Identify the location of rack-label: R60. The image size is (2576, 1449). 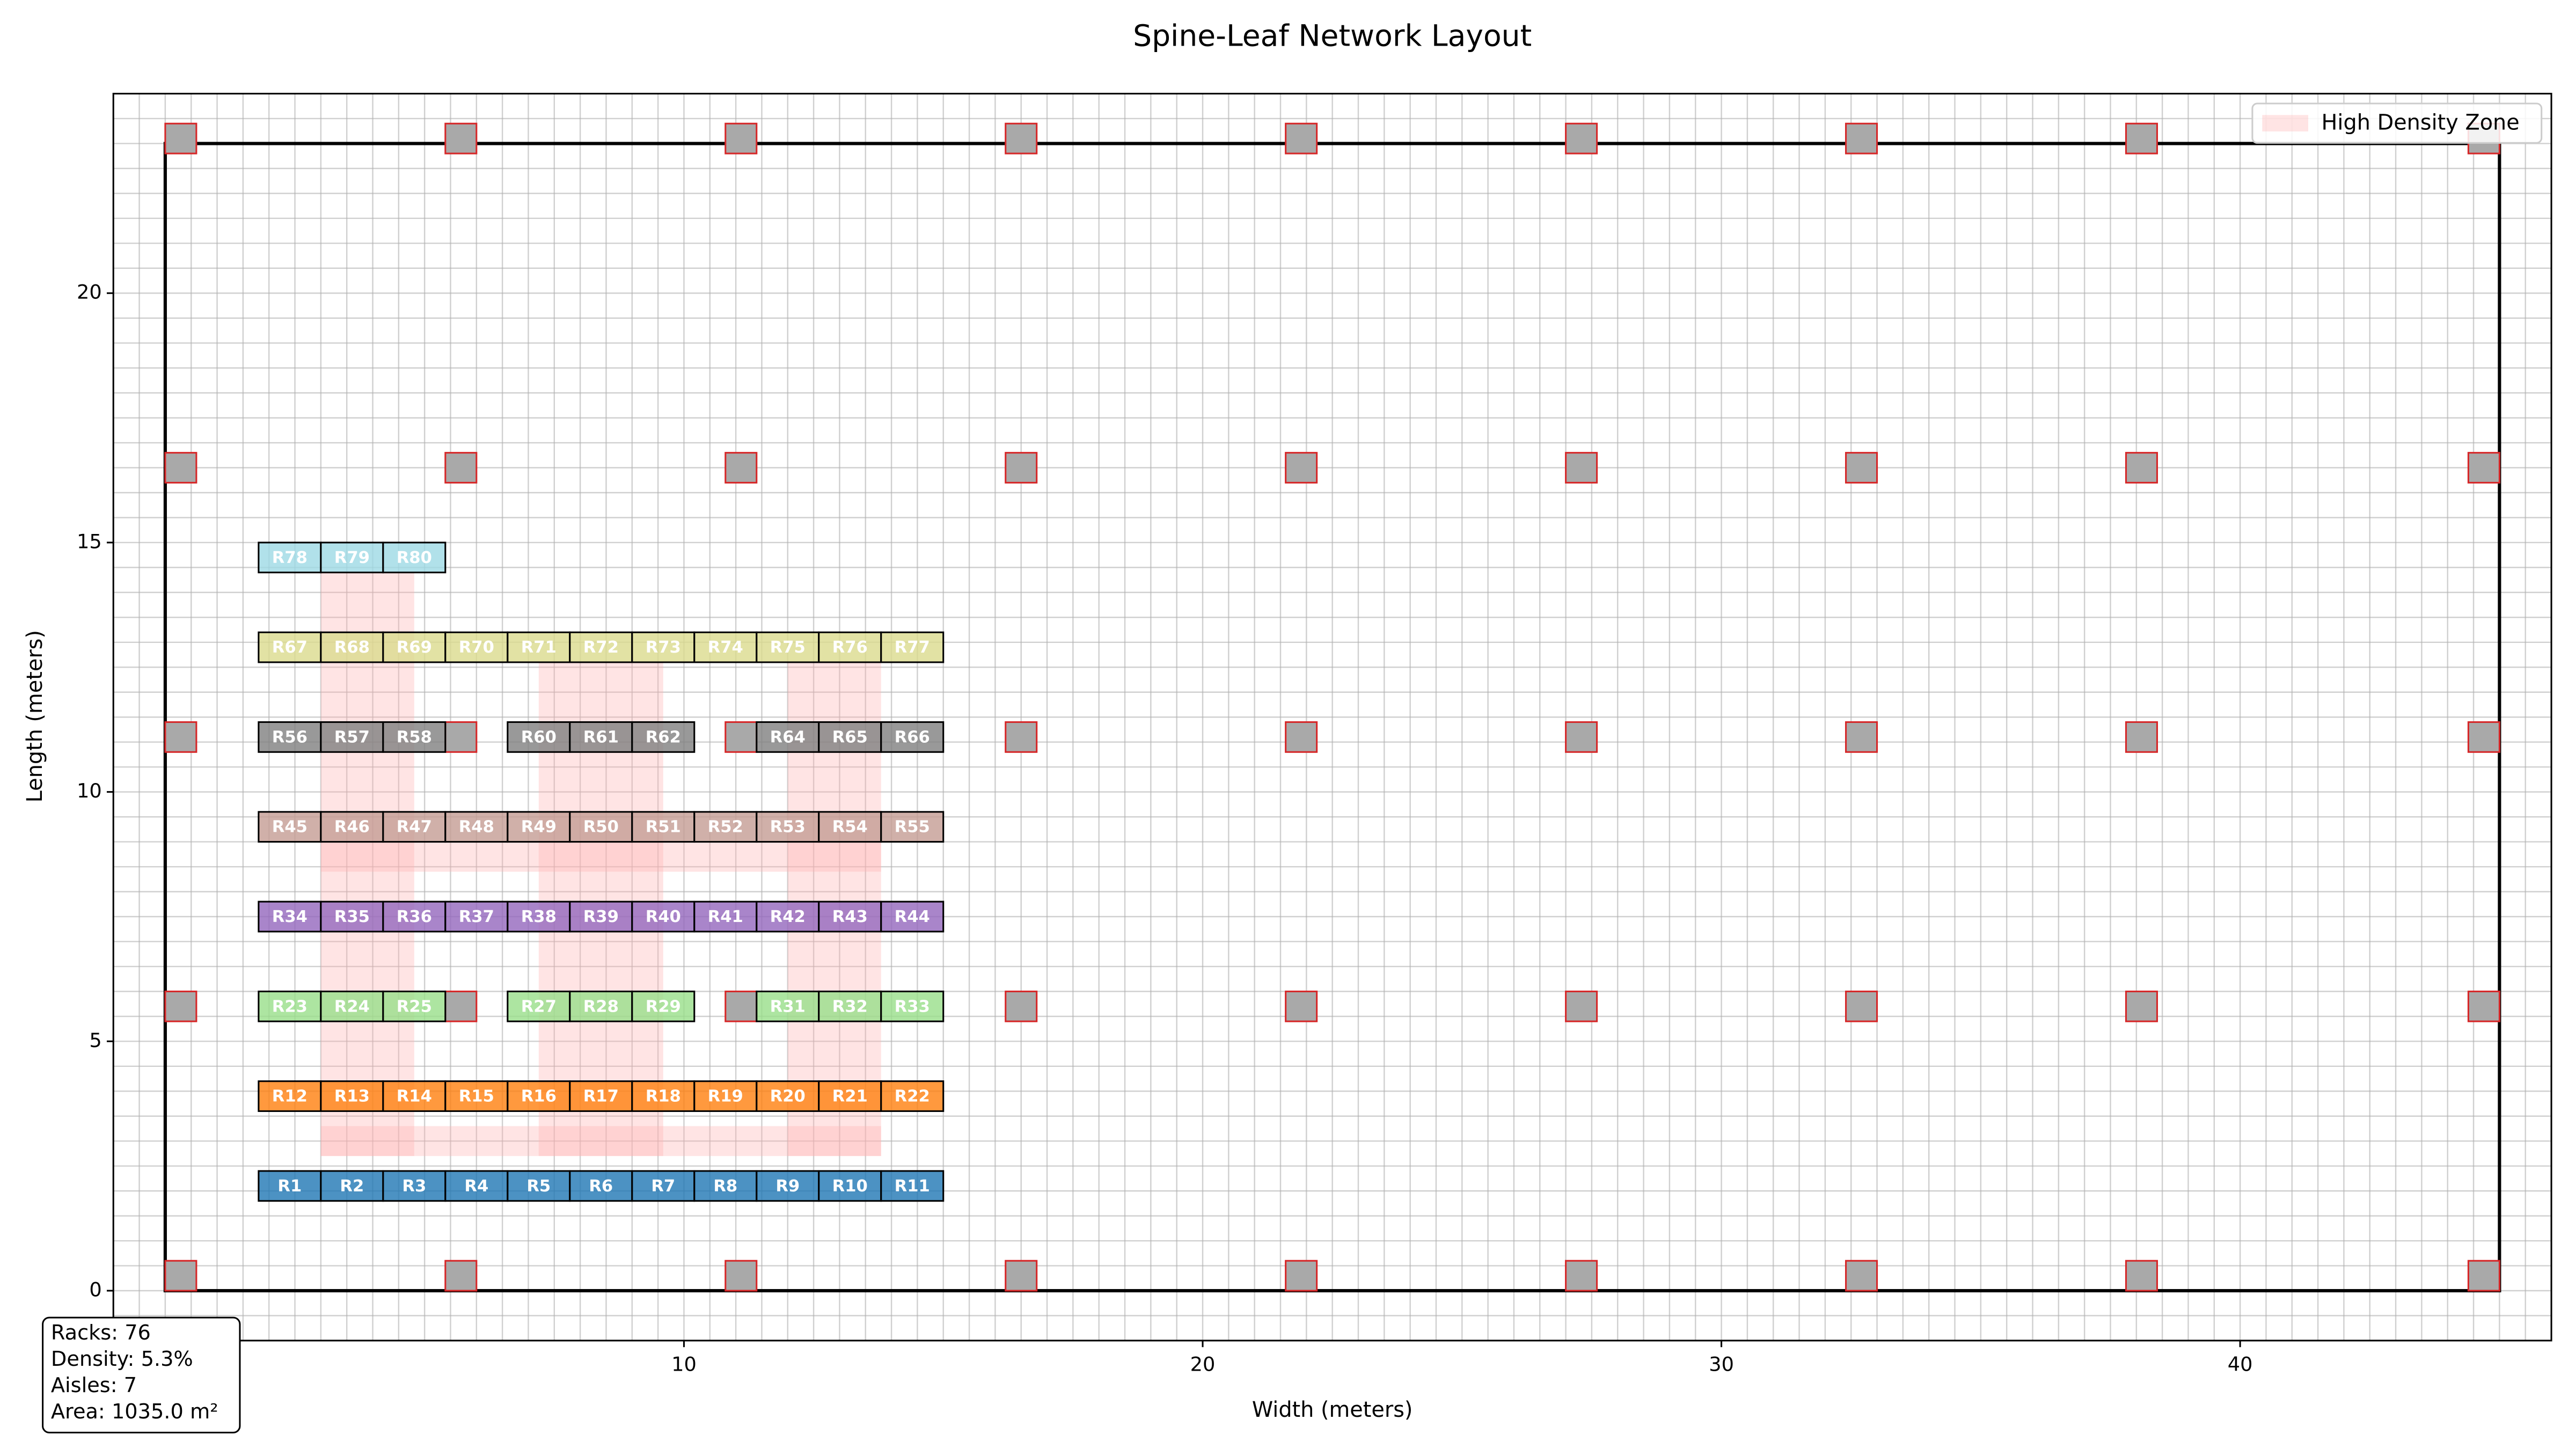
(539, 737).